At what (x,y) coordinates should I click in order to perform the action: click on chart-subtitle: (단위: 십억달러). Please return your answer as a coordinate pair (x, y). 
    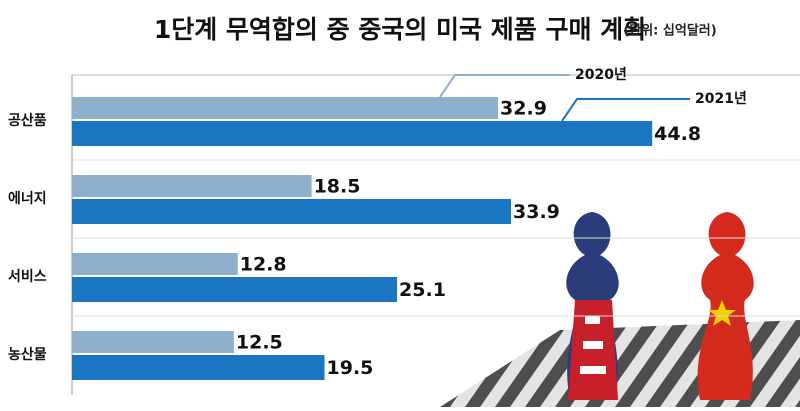
    Looking at the image, I should click on (669, 31).